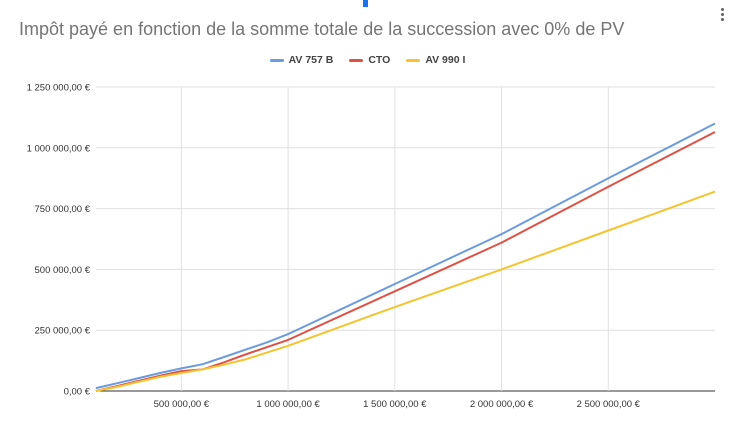 This screenshot has width=735, height=426. What do you see at coordinates (502, 404) in the screenshot?
I see `x-tick-label: 2 000 000,00 €` at bounding box center [502, 404].